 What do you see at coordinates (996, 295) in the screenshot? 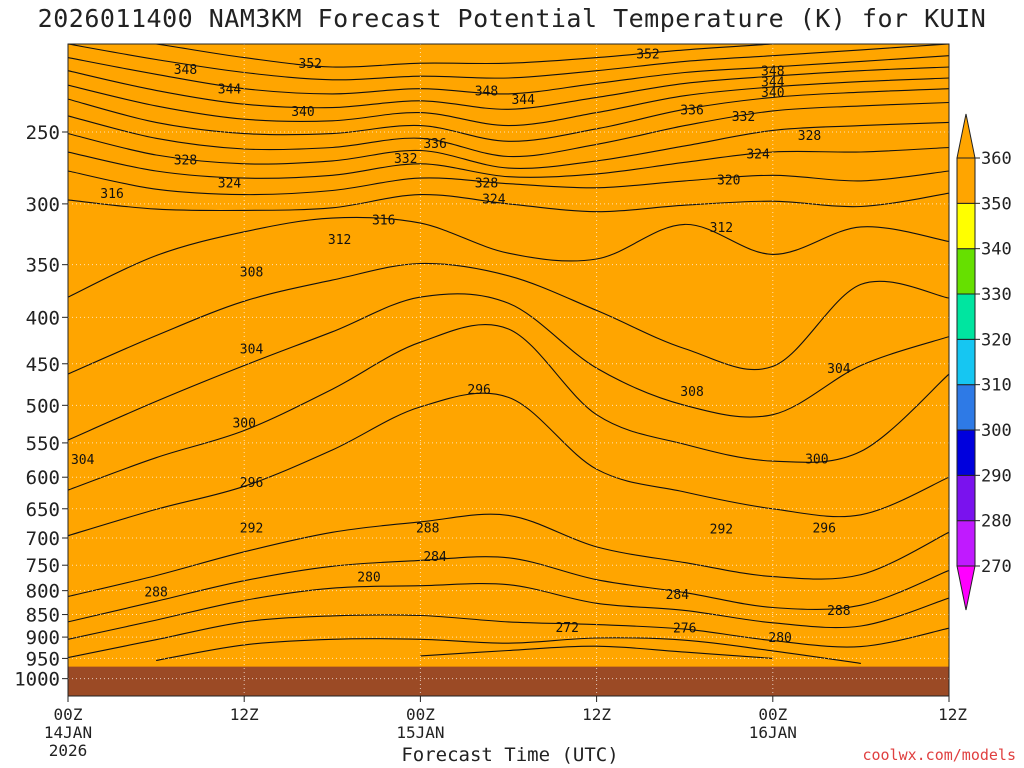
I see `colorbar-label-330: 330` at bounding box center [996, 295].